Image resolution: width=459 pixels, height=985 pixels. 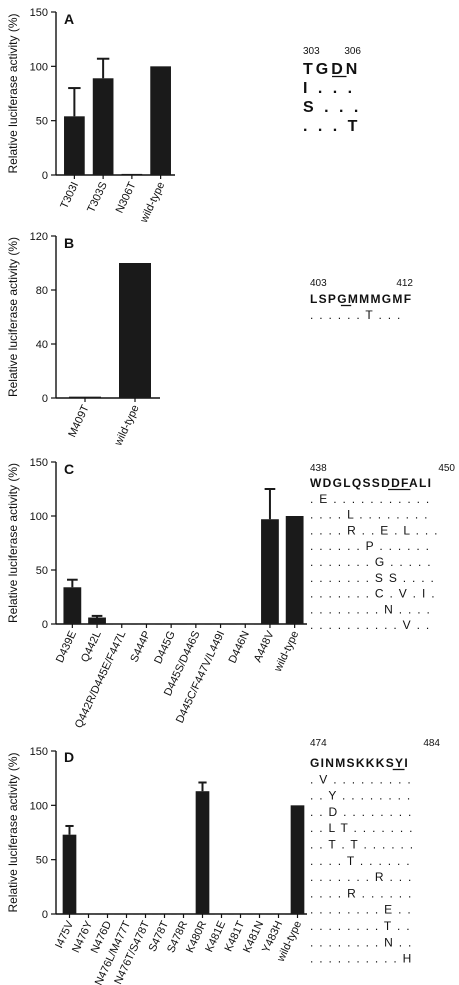 What do you see at coordinates (361, 877) in the screenshot?
I see `seq-variant-row: . . . . . . . R . . .` at bounding box center [361, 877].